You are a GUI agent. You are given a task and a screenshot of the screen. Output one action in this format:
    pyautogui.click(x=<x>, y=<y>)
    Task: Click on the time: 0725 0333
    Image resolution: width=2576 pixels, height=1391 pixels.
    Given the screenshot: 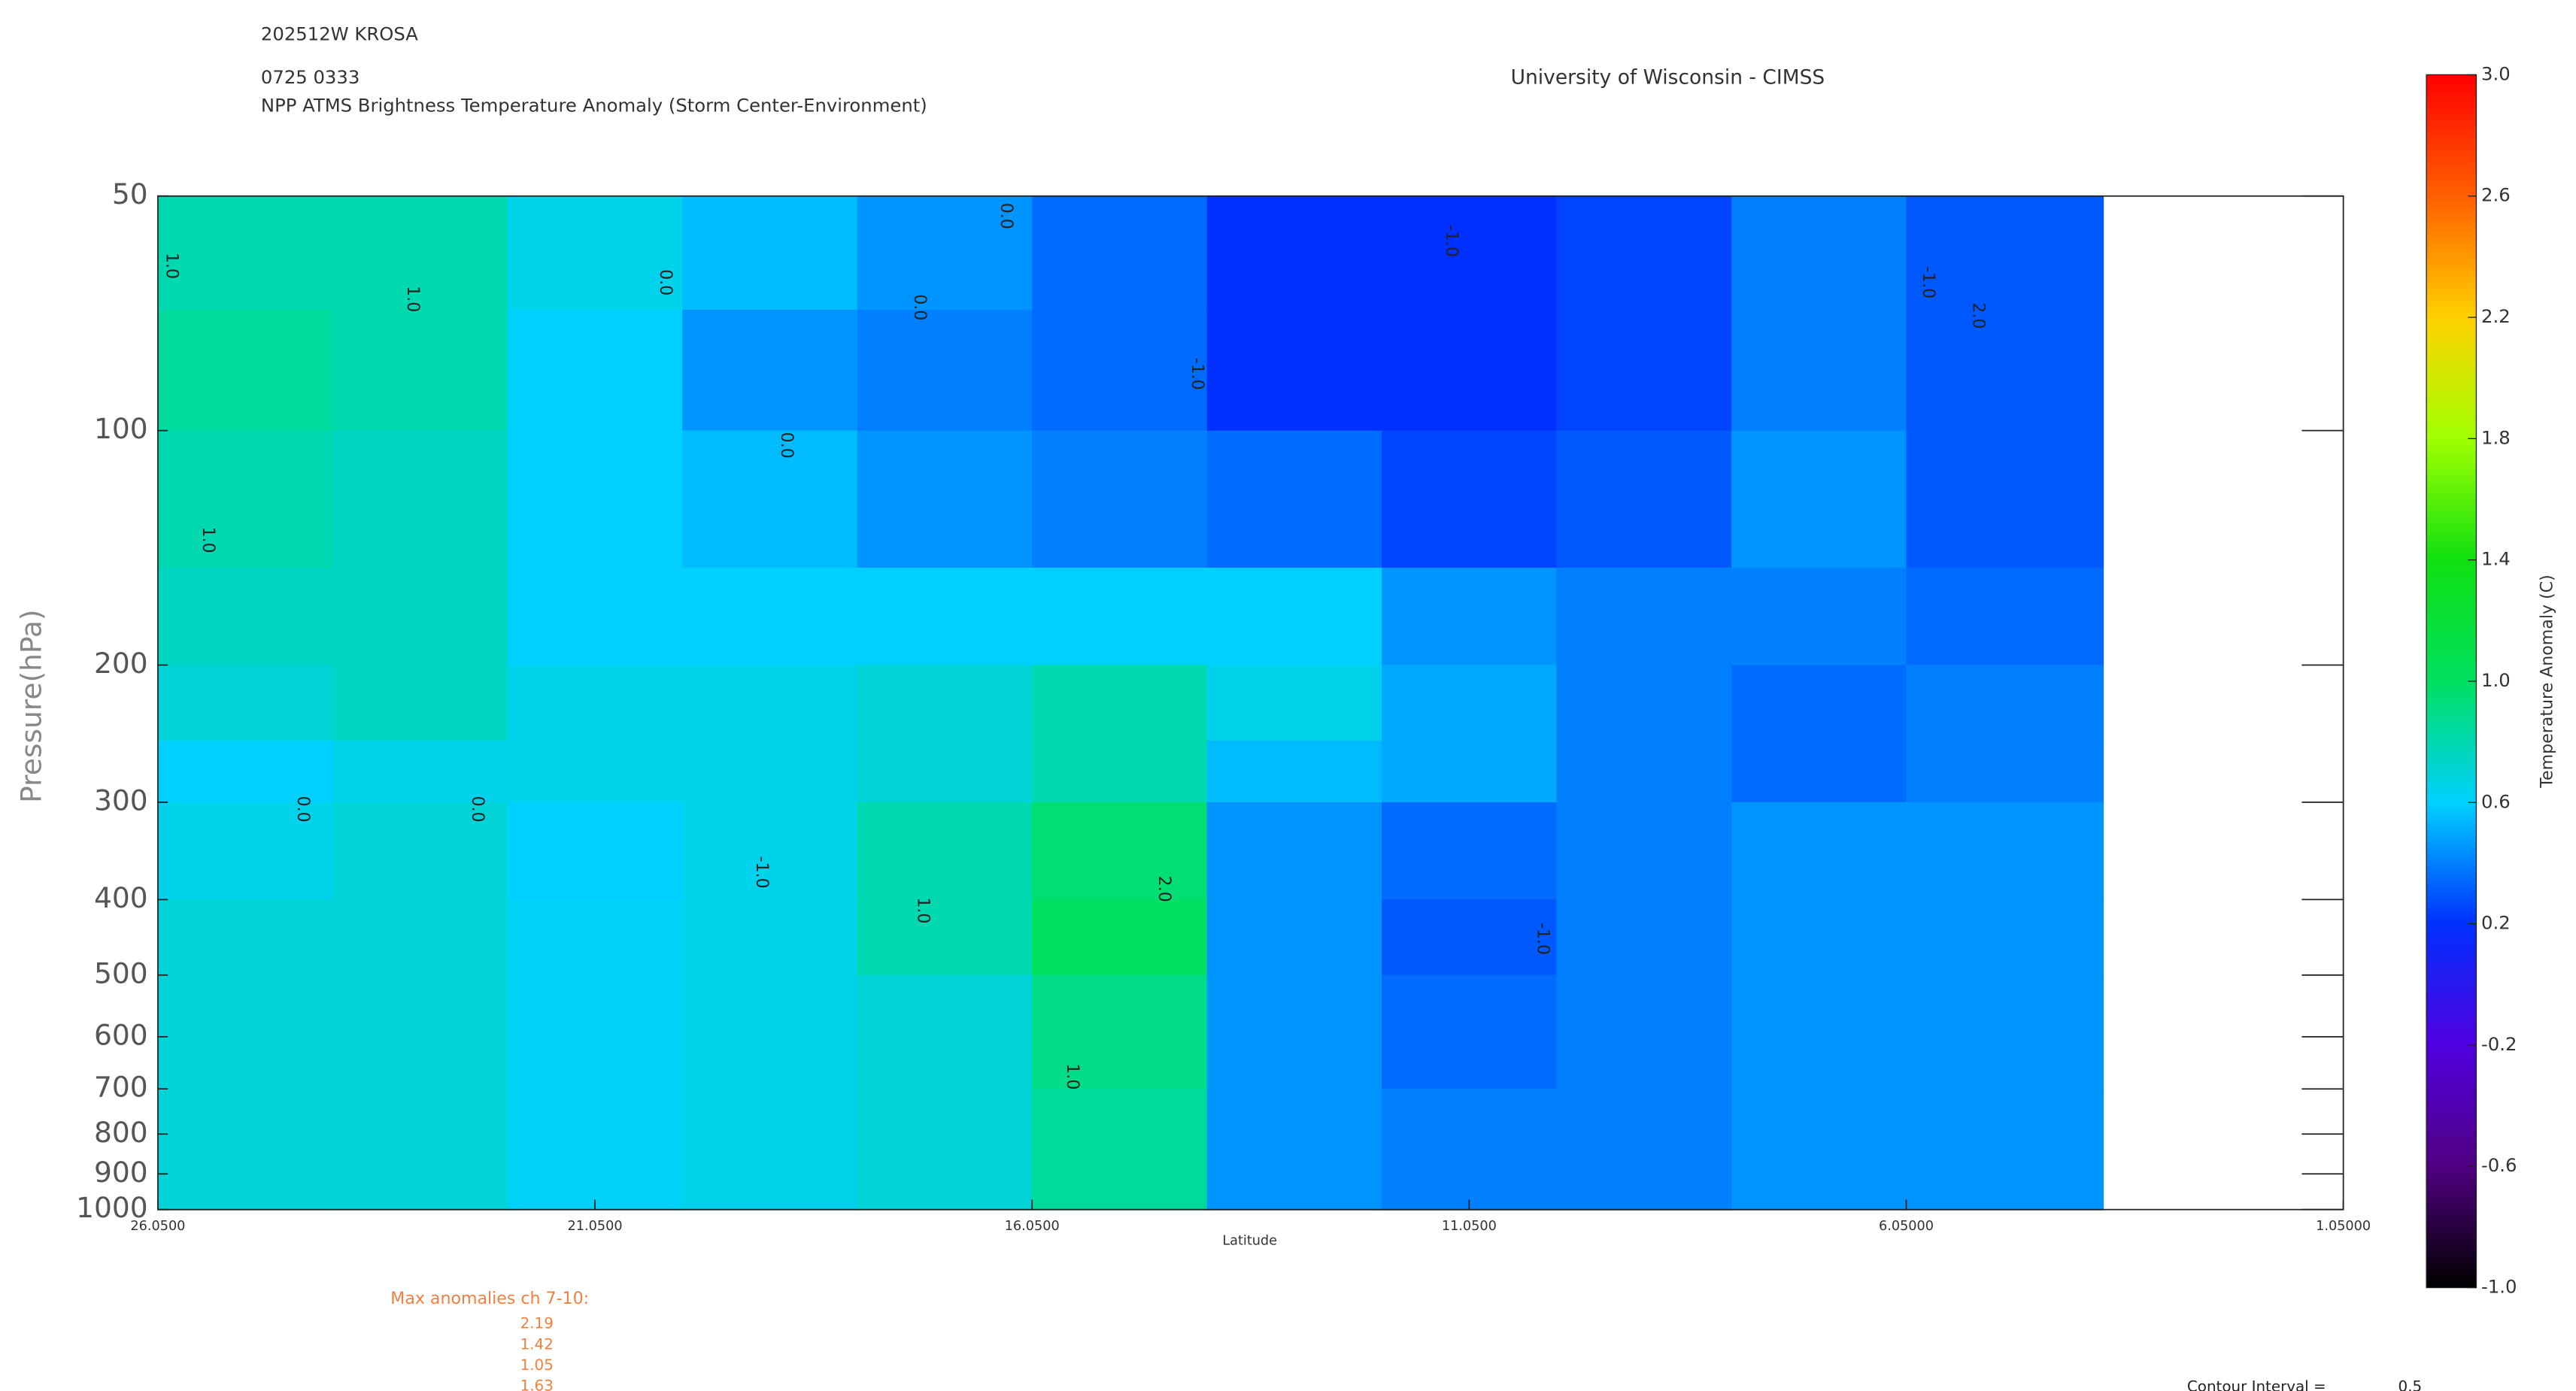 What is the action you would take?
    pyautogui.click(x=310, y=77)
    